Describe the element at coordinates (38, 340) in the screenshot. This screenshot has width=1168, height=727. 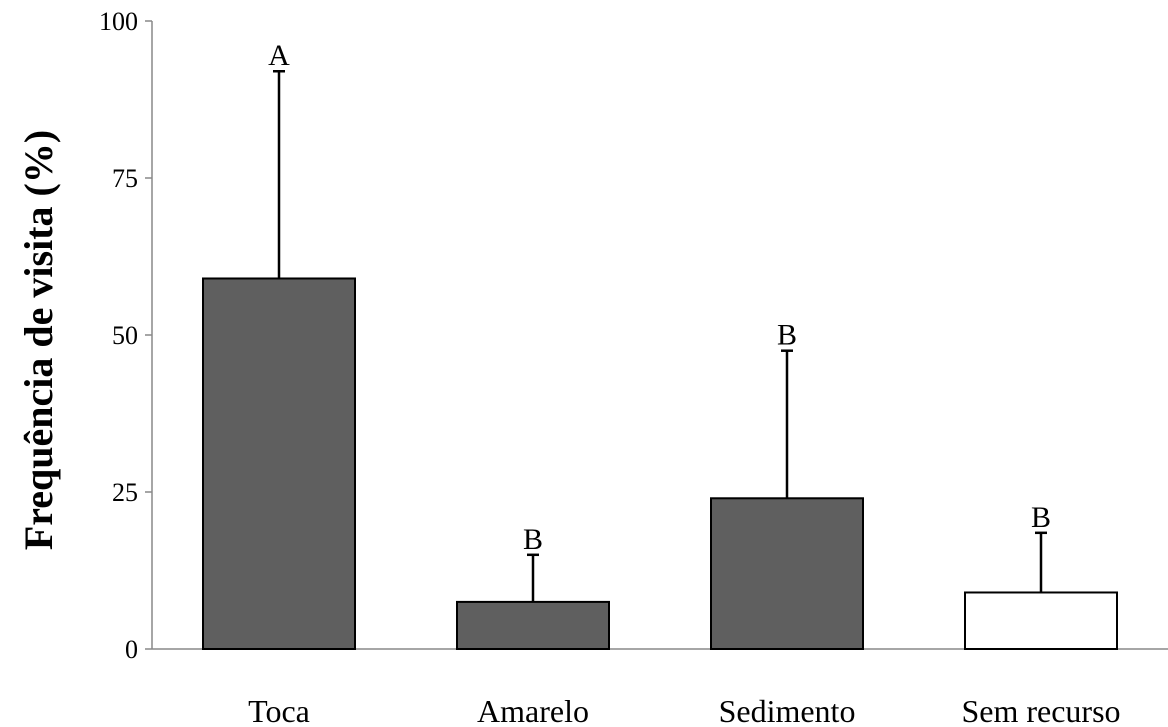
I see `y-axis-title: Frequência de visita (%)` at that location.